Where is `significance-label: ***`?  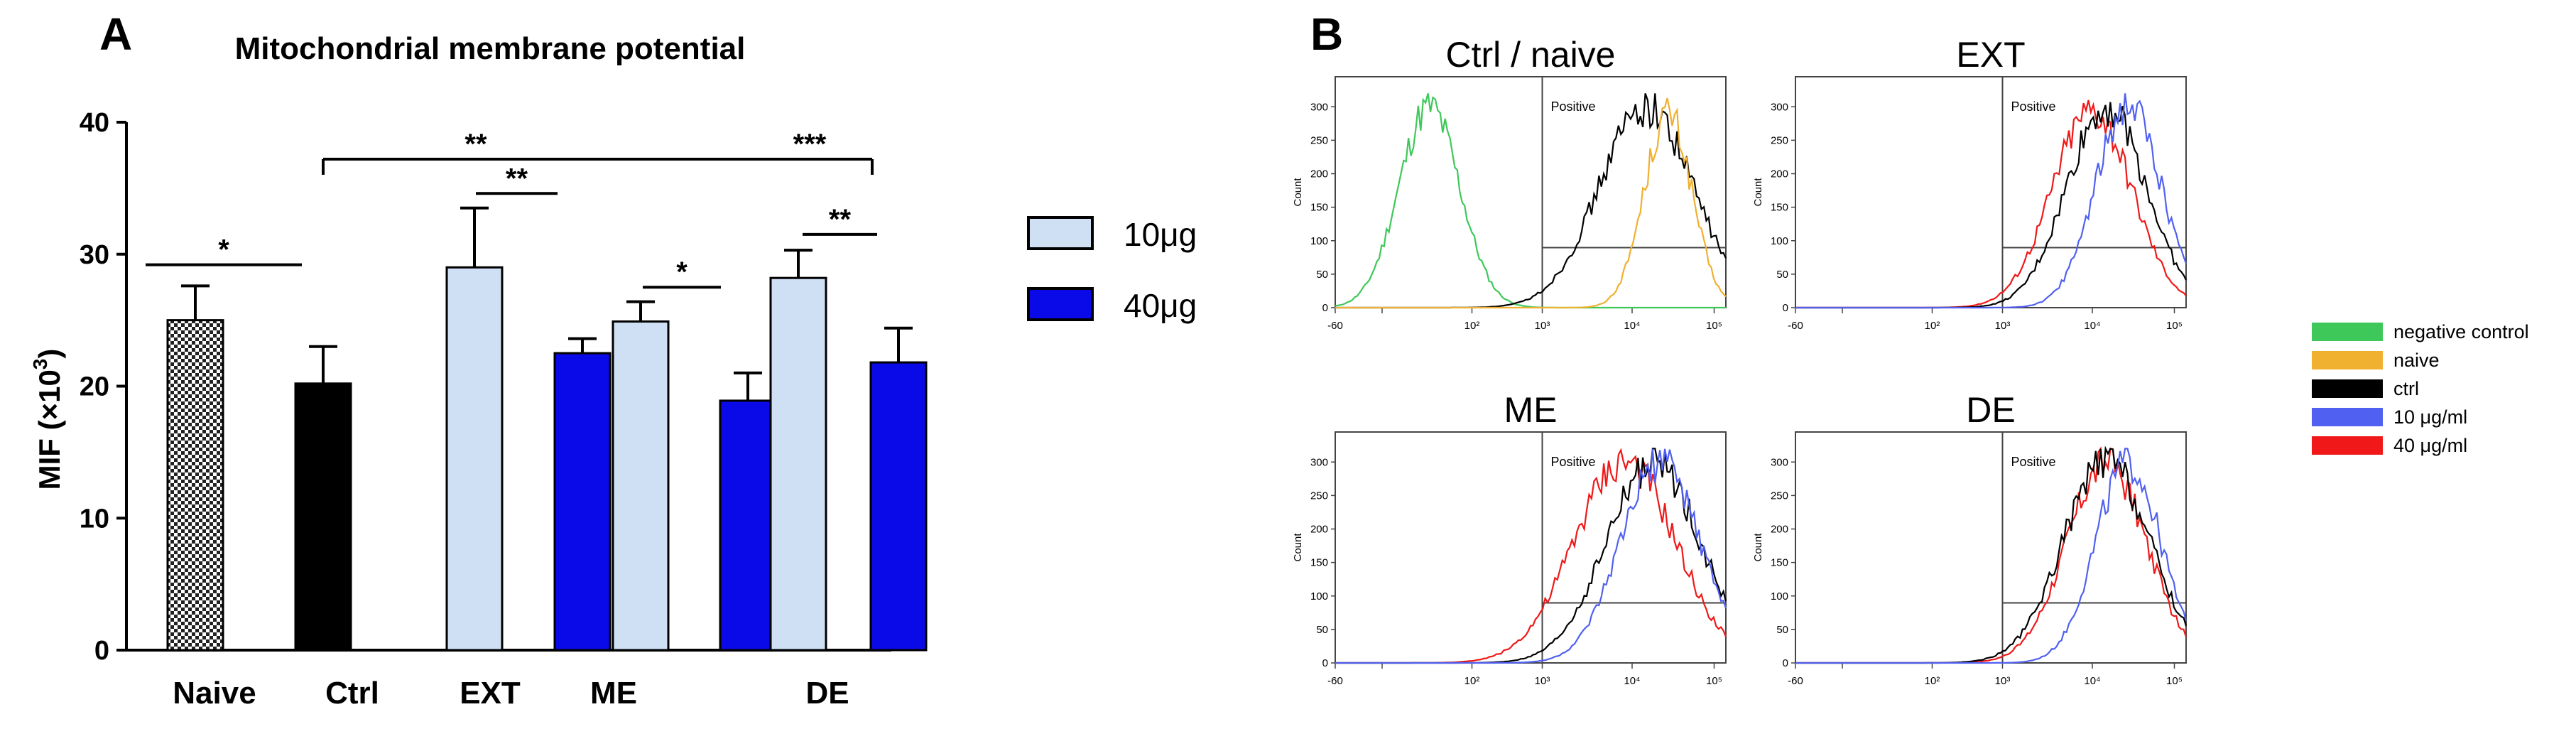
significance-label: *** is located at coordinates (810, 144).